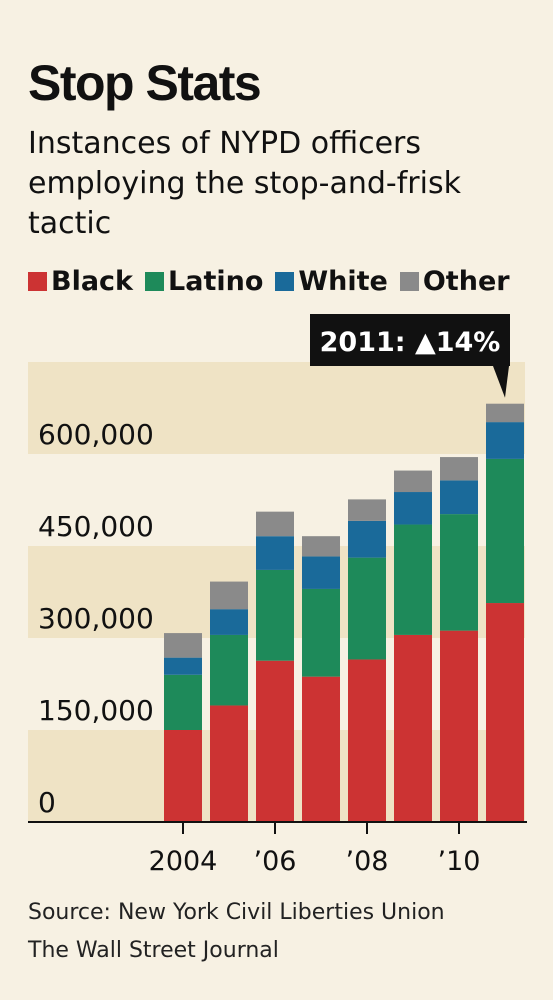 This screenshot has width=553, height=1000. Describe the element at coordinates (505, 531) in the screenshot. I see `bar-segment-latino-2011` at that location.